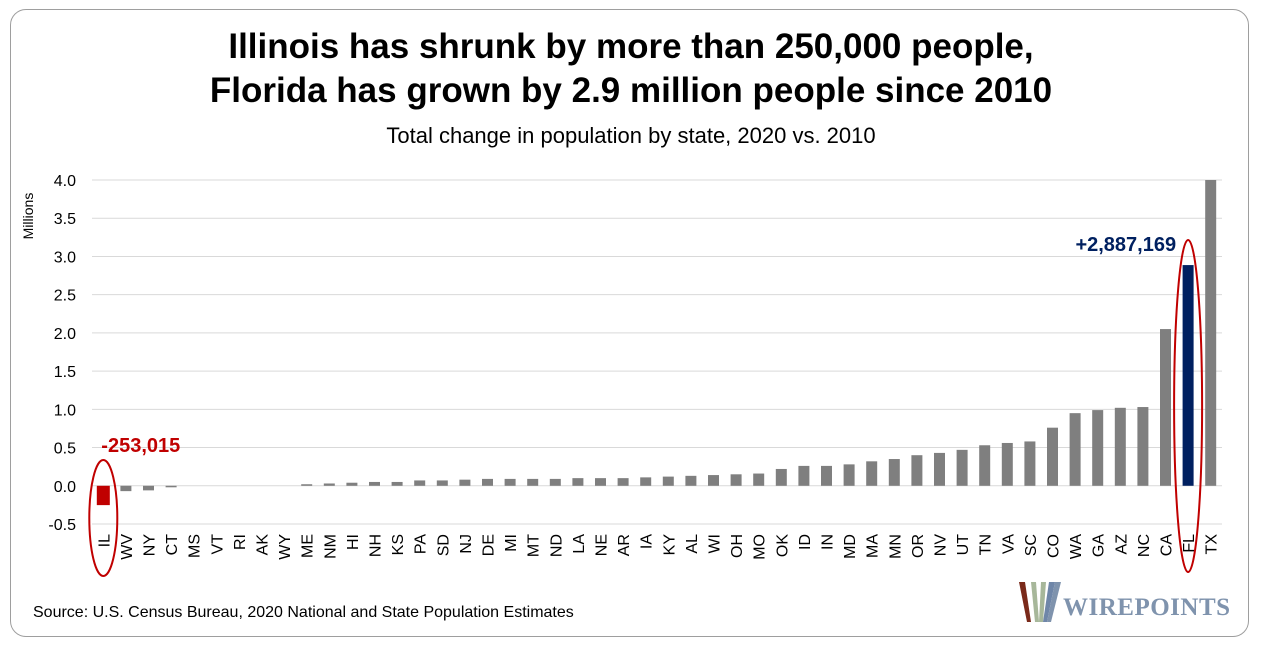 The image size is (1262, 648). Describe the element at coordinates (647, 541) in the screenshot. I see `x-tick-label: IA` at that location.